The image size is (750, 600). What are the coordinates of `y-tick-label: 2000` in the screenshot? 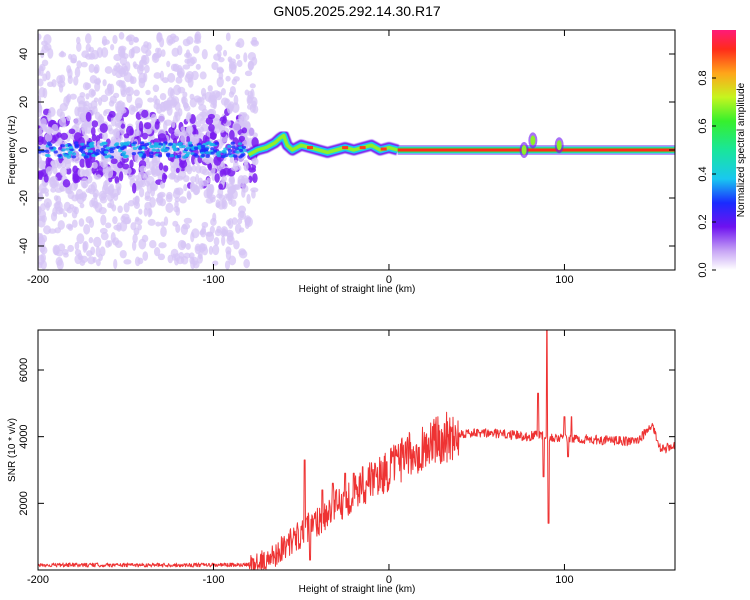 It's located at (24, 503).